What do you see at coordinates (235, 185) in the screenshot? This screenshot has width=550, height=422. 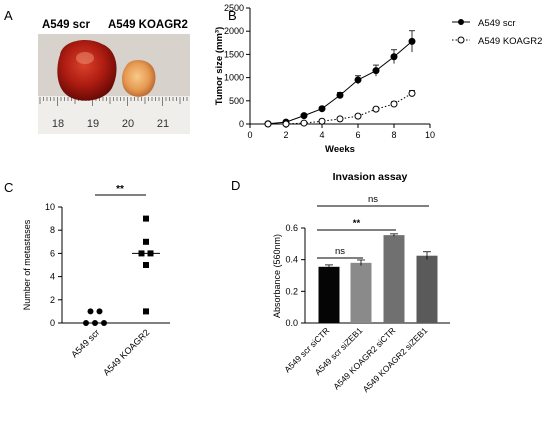 I see `panel-d-letter: D` at bounding box center [235, 185].